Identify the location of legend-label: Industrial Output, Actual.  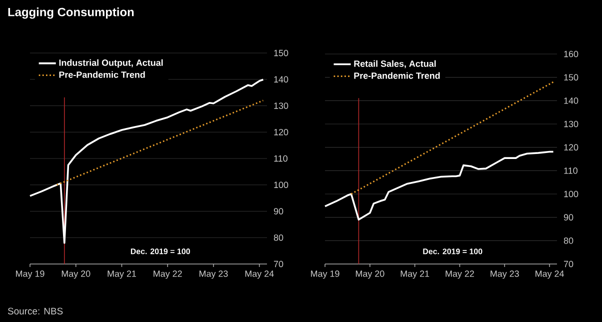
(111, 63).